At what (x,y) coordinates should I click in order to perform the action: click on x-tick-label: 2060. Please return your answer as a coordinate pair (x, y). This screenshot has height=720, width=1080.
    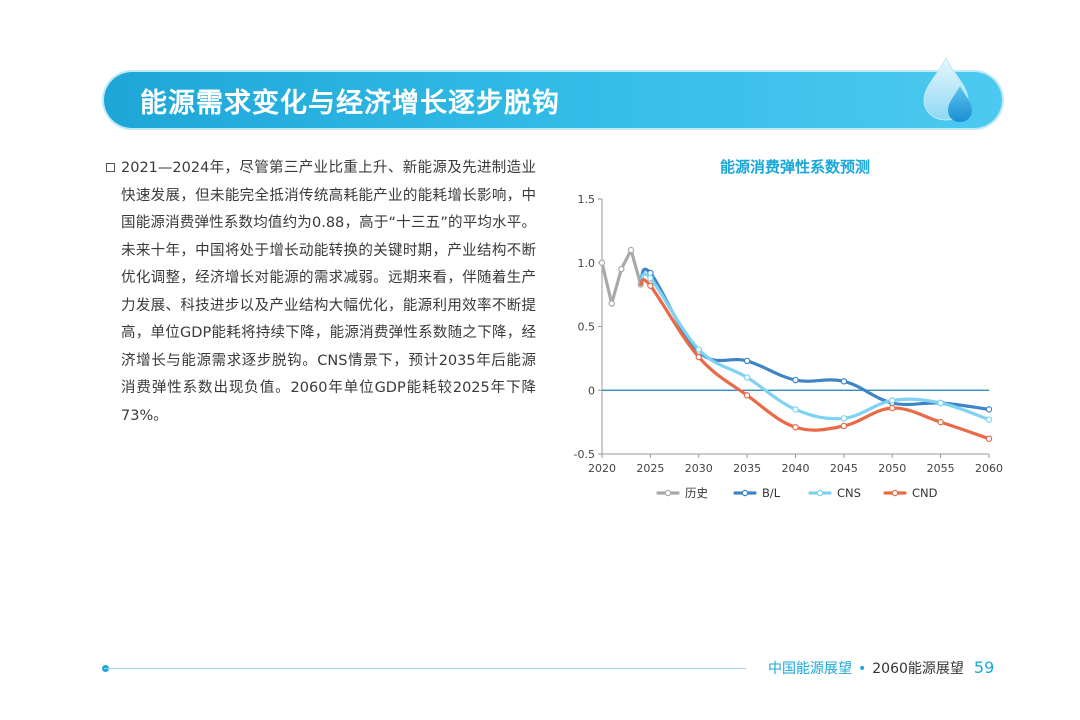
    Looking at the image, I should click on (989, 468).